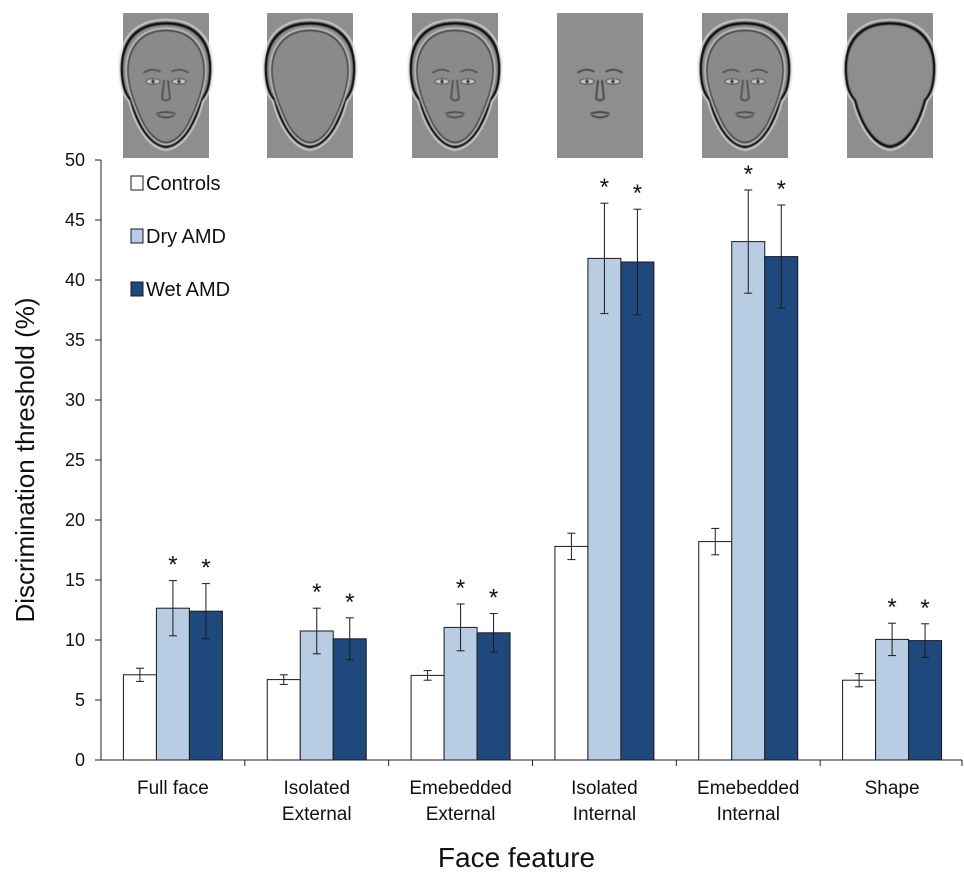 This screenshot has height=882, width=964. What do you see at coordinates (186, 237) in the screenshot?
I see `legend-label: Dry AMD` at bounding box center [186, 237].